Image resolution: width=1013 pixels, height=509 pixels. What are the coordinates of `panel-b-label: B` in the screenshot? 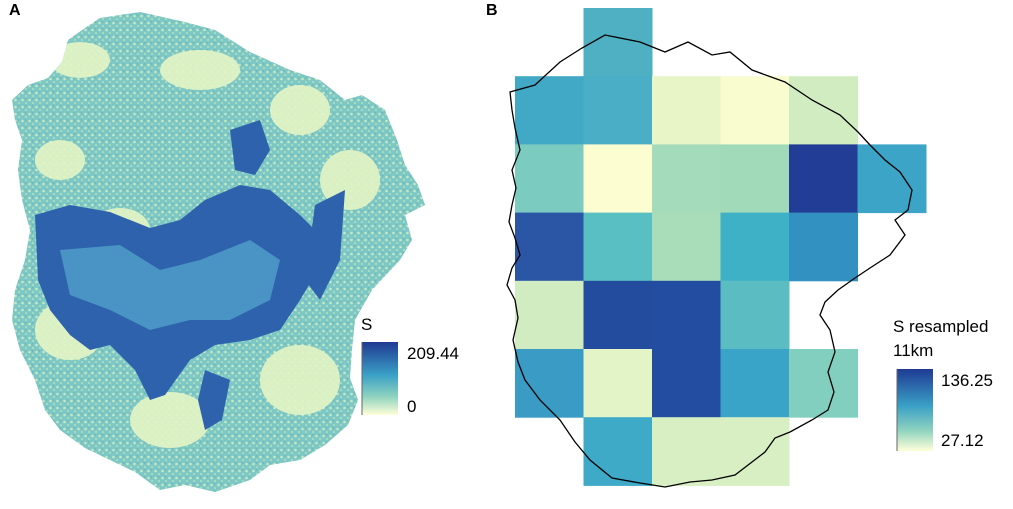 It's located at (492, 10).